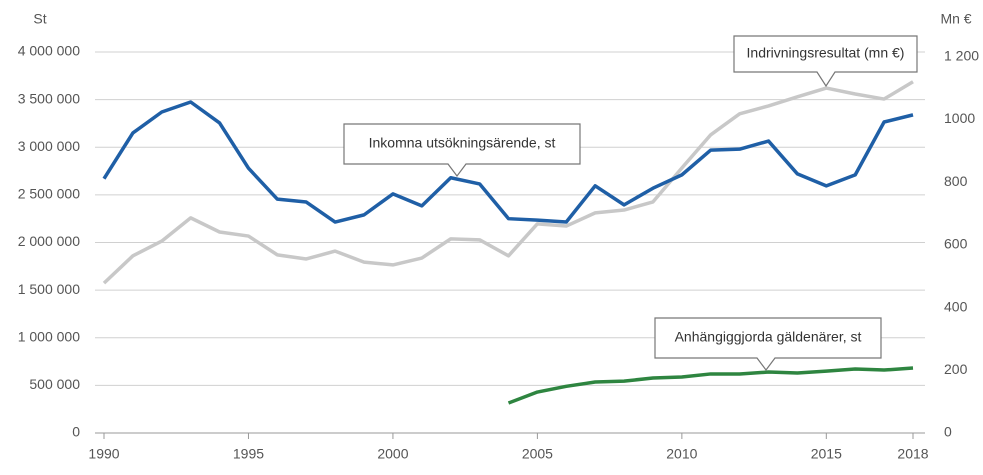 Image resolution: width=983 pixels, height=475 pixels. Describe the element at coordinates (49, 241) in the screenshot. I see `y-tick-label: 2 000 000` at that location.